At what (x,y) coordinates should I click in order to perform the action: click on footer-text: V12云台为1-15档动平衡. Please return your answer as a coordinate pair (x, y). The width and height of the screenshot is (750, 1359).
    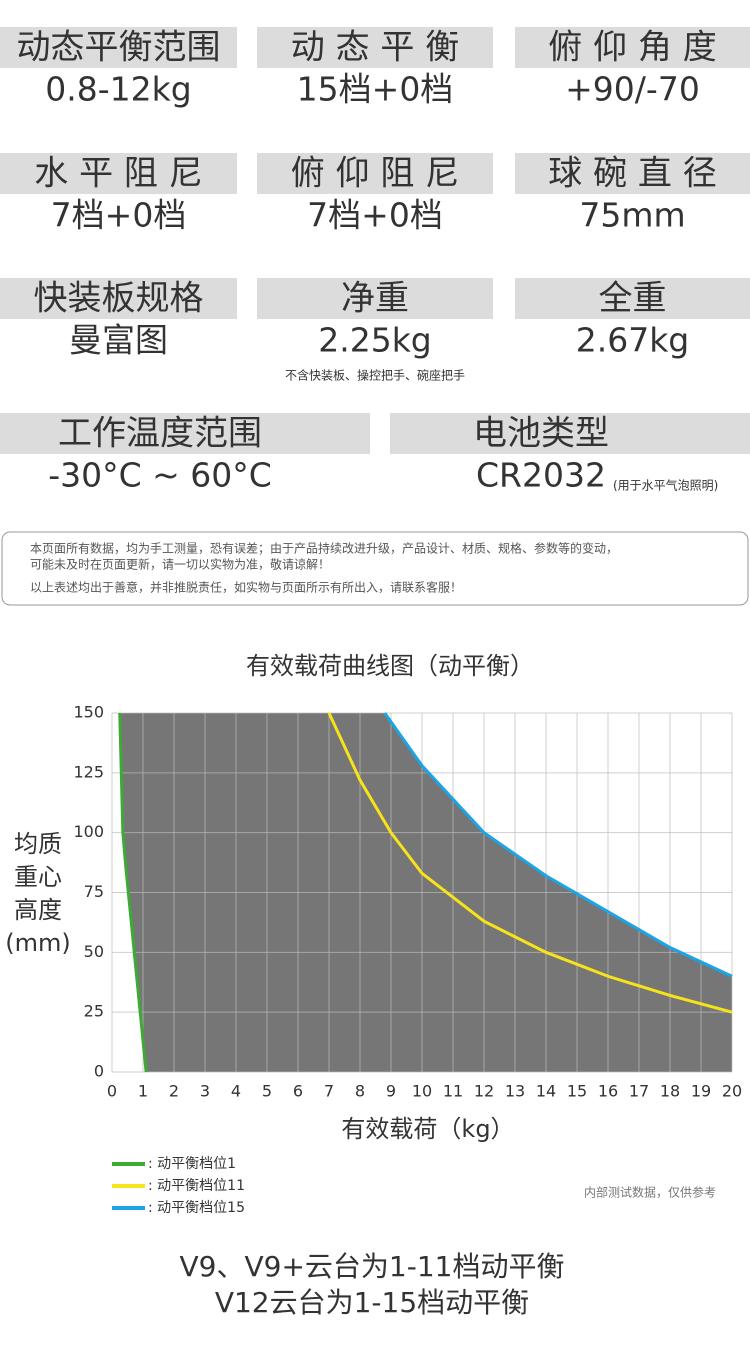
    Looking at the image, I should click on (372, 1302).